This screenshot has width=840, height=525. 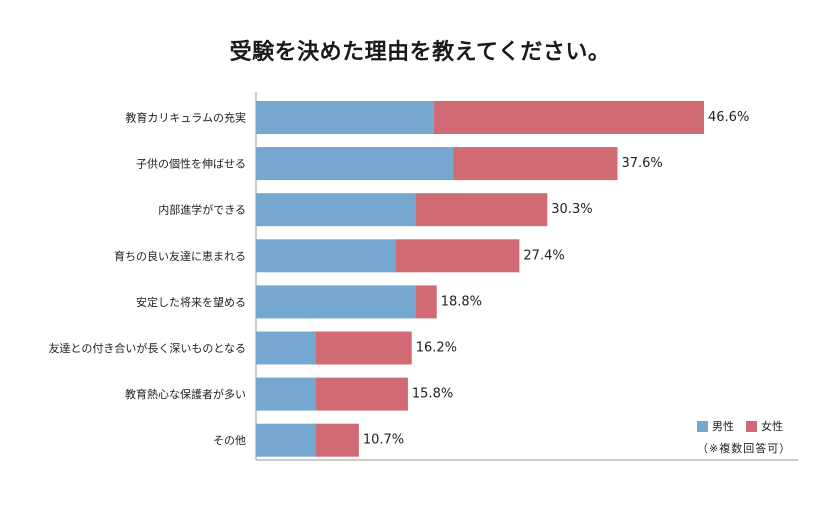 I want to click on value-label: 16.2%, so click(x=436, y=348).